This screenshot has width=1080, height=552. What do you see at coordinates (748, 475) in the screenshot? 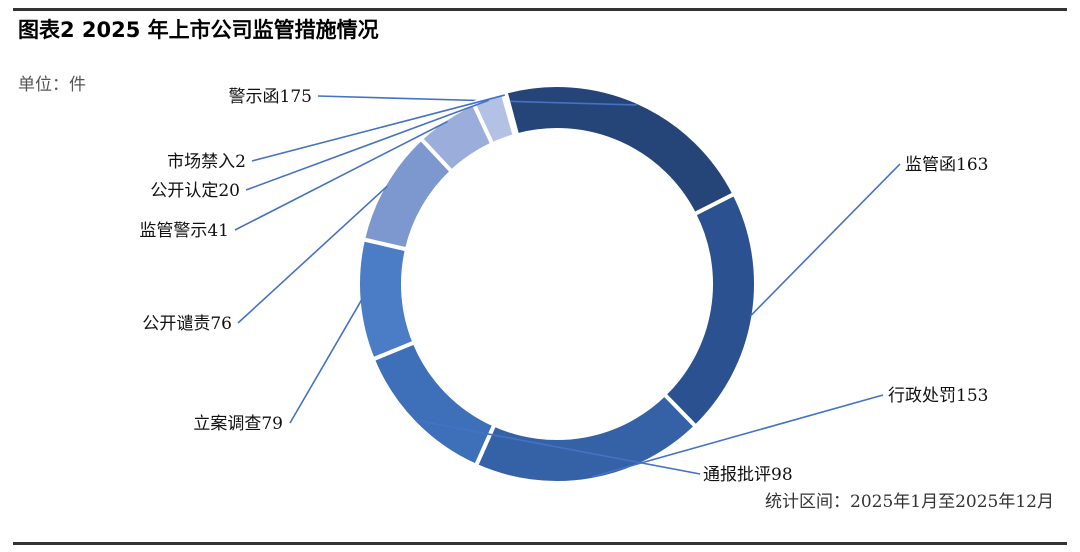
I see `slice-label-4: 通报批评98` at bounding box center [748, 475].